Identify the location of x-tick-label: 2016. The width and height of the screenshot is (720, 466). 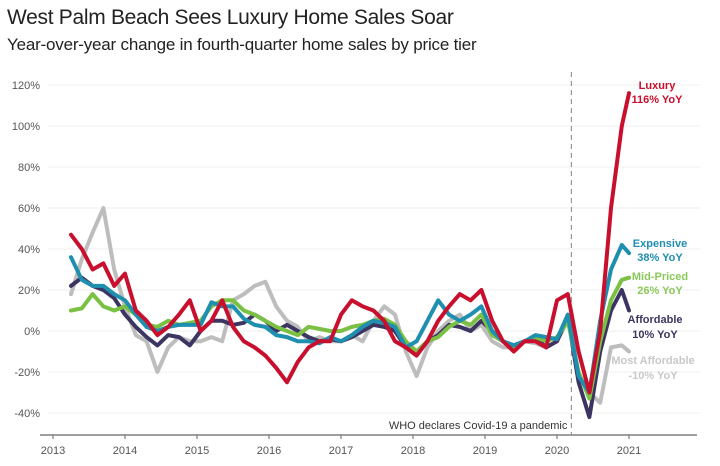
(269, 451).